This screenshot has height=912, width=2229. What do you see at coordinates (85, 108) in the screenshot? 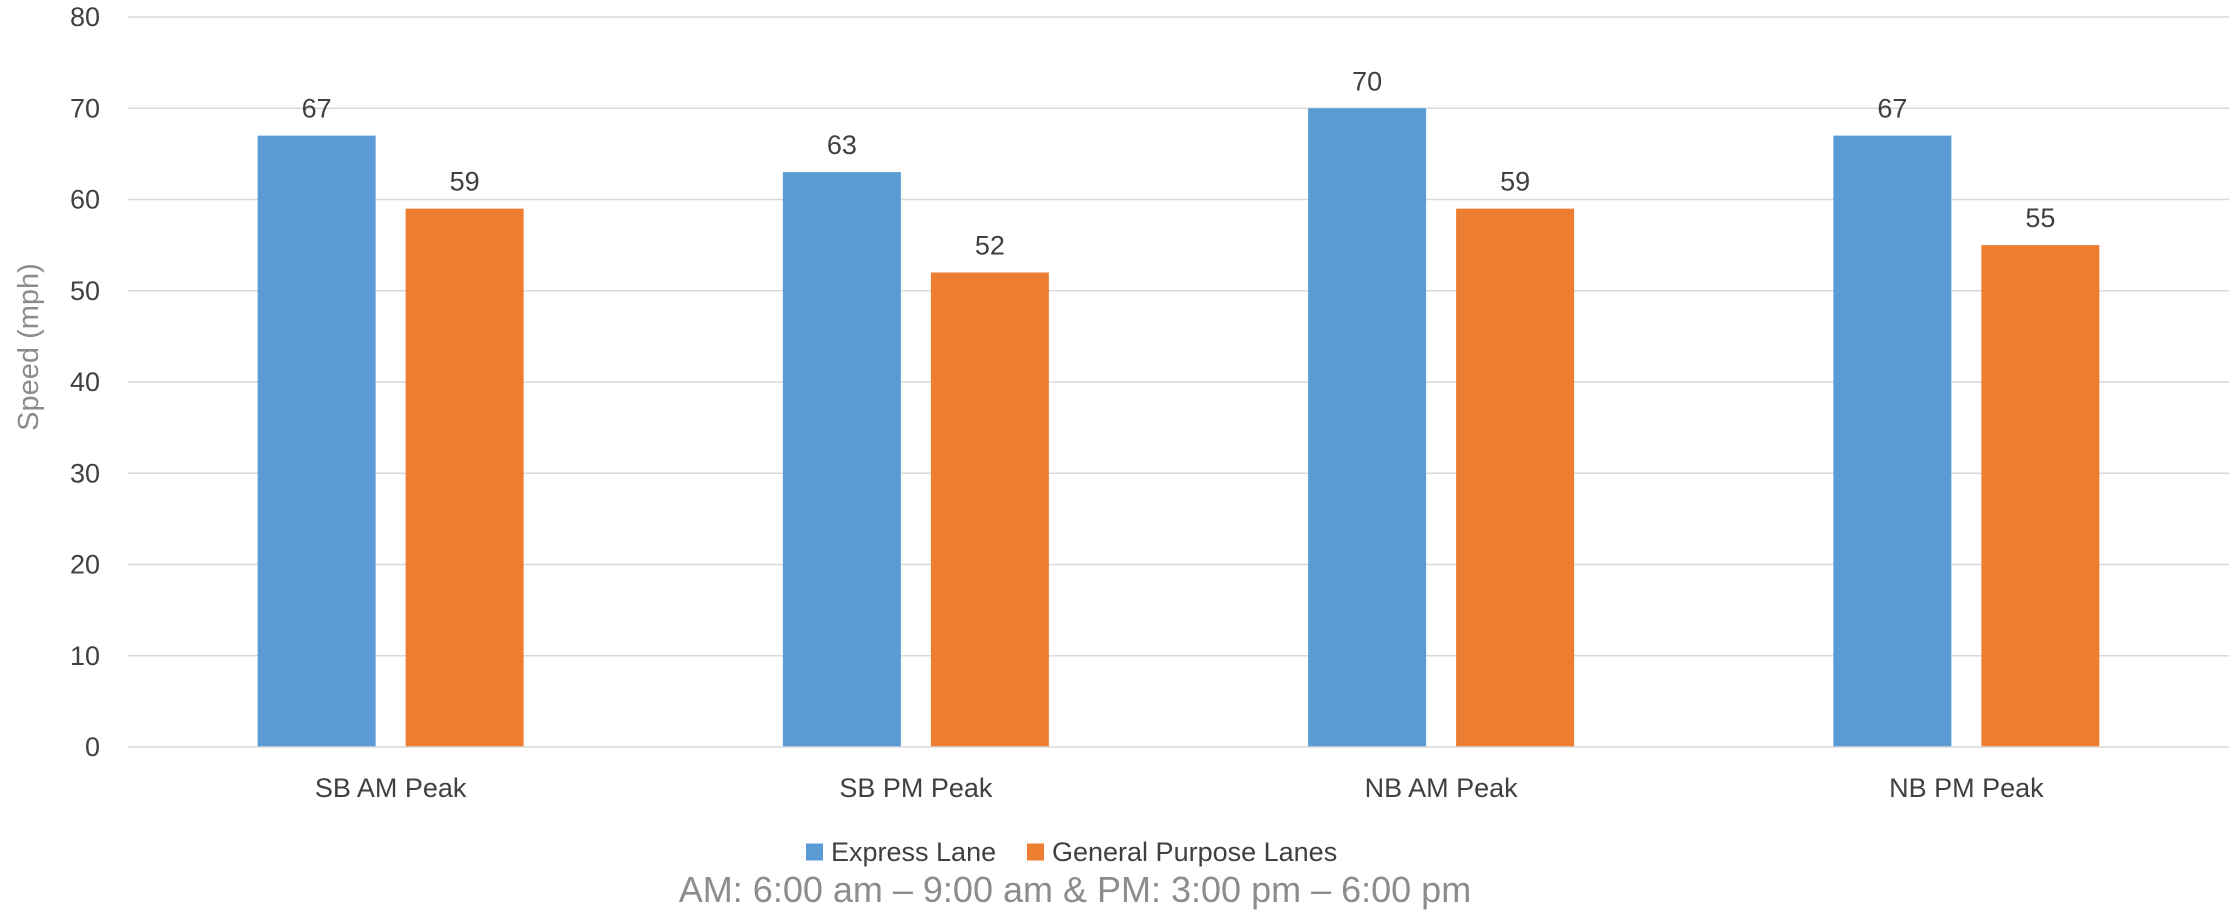
I see `y-tick-label: 70` at bounding box center [85, 108].